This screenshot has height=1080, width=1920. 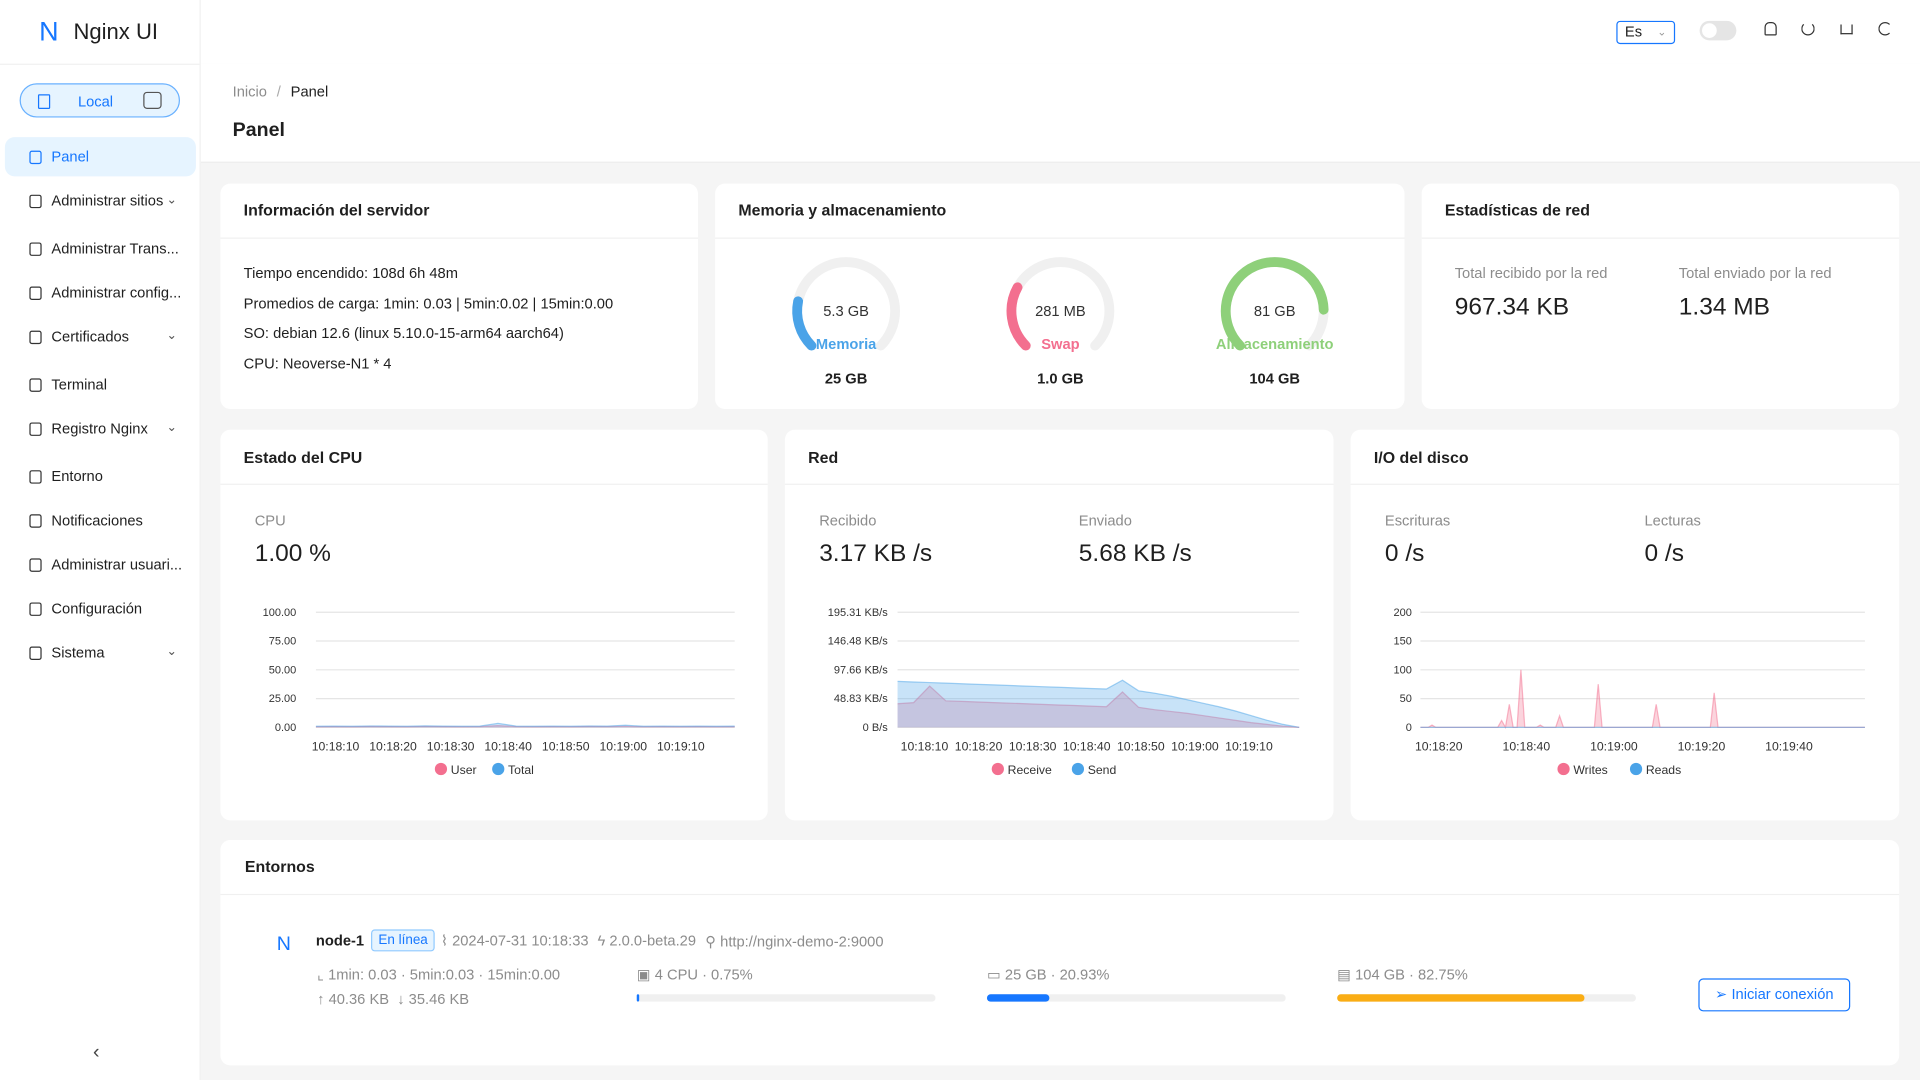 What do you see at coordinates (303, 457) in the screenshot?
I see `card-title: Estado del CPU` at bounding box center [303, 457].